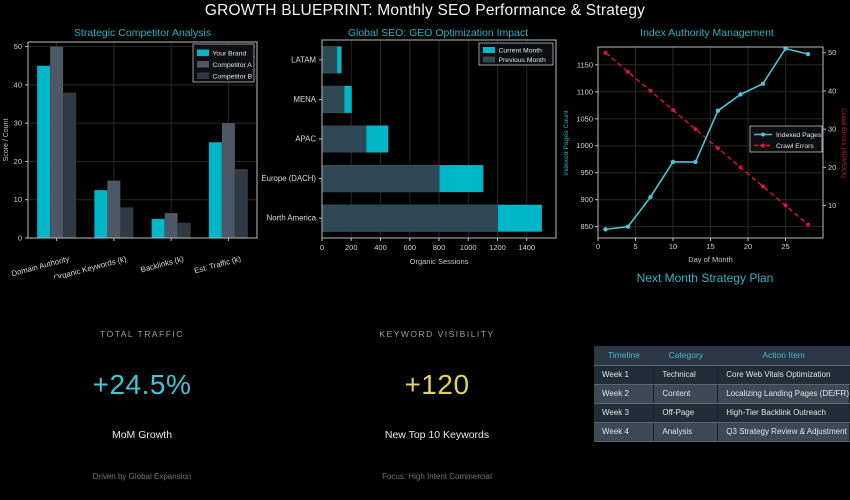  Describe the element at coordinates (586, 226) in the screenshot. I see `svg-text: 850` at that location.